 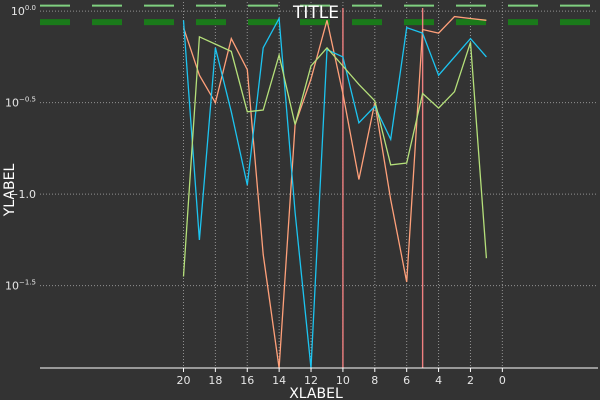 What do you see at coordinates (20, 148) in the screenshot?
I see `y-ticks: 100.0 10−0.5 −1.0 10−1.5` at bounding box center [20, 148].